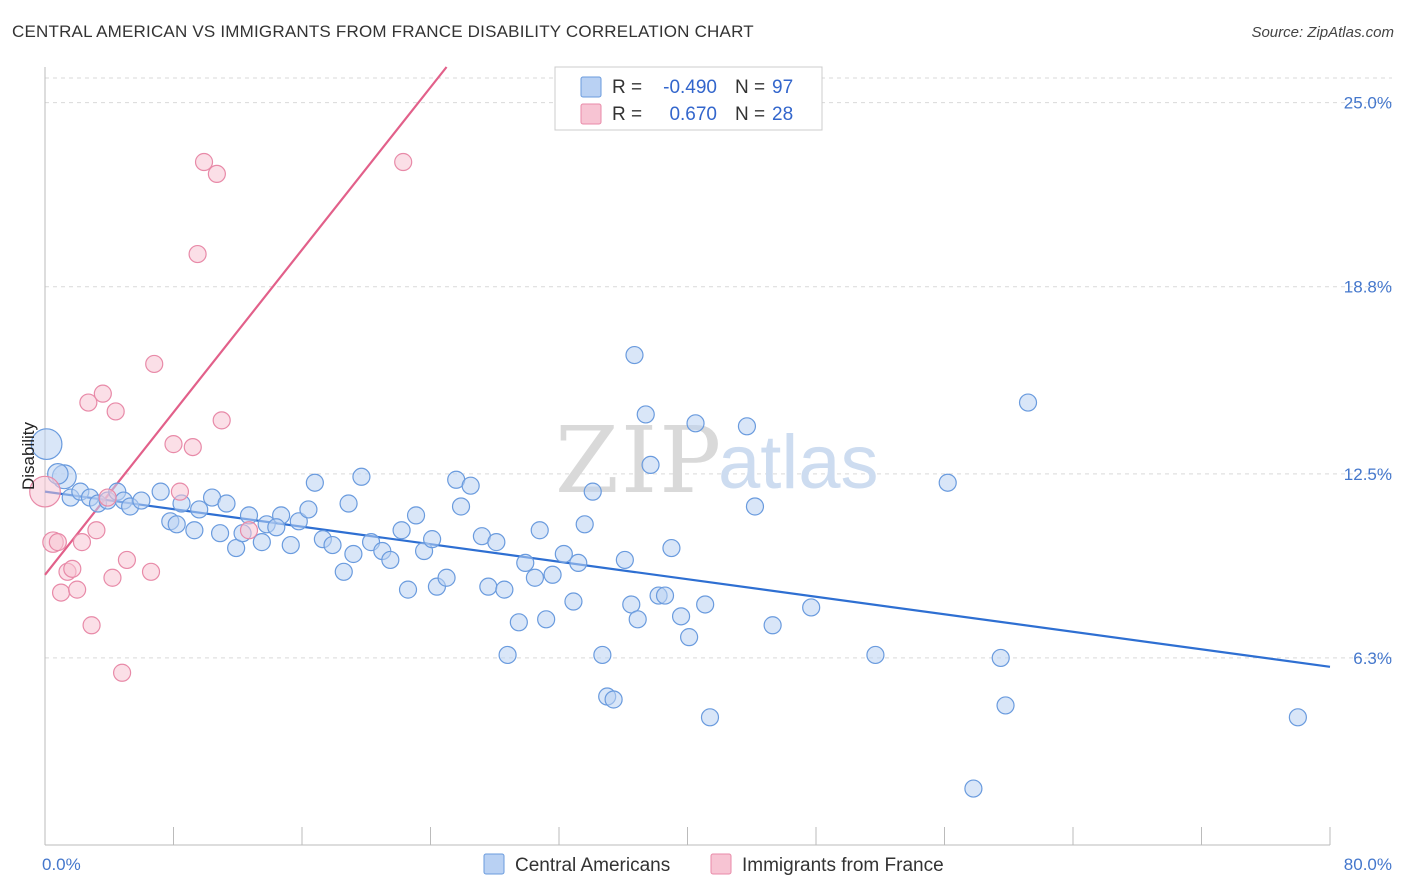  What do you see at coordinates (591, 87) in the screenshot?
I see `legend-swatch-blue` at bounding box center [591, 87].